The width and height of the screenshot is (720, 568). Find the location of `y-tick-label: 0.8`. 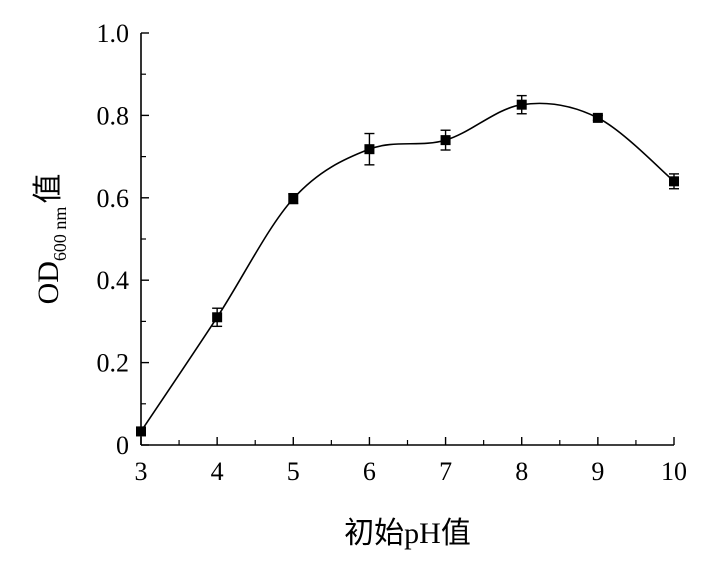

y-tick-label: 0.8 is located at coordinates (113, 115).